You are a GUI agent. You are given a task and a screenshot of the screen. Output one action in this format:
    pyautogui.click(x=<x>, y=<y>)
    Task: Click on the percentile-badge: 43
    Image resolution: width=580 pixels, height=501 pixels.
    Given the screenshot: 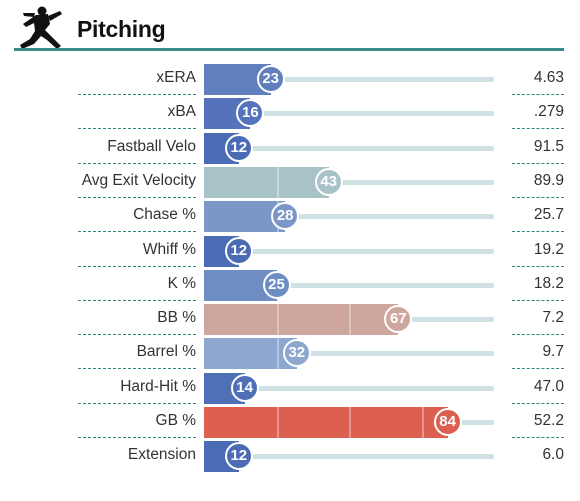 What is the action you would take?
    pyautogui.click(x=328, y=181)
    